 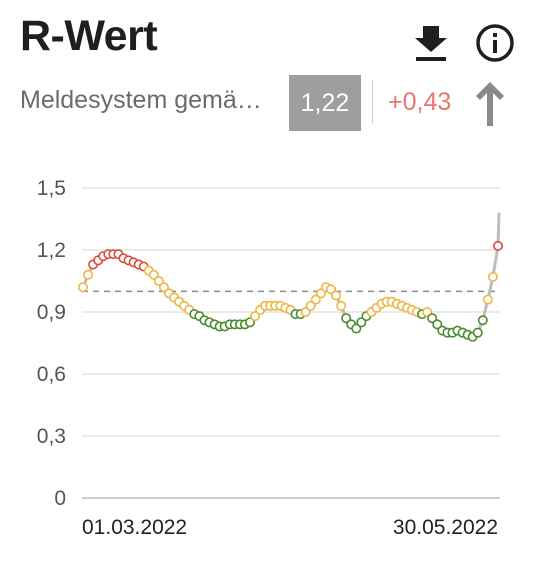 I want to click on x-tick-label: 30.05.2022, so click(x=445, y=527).